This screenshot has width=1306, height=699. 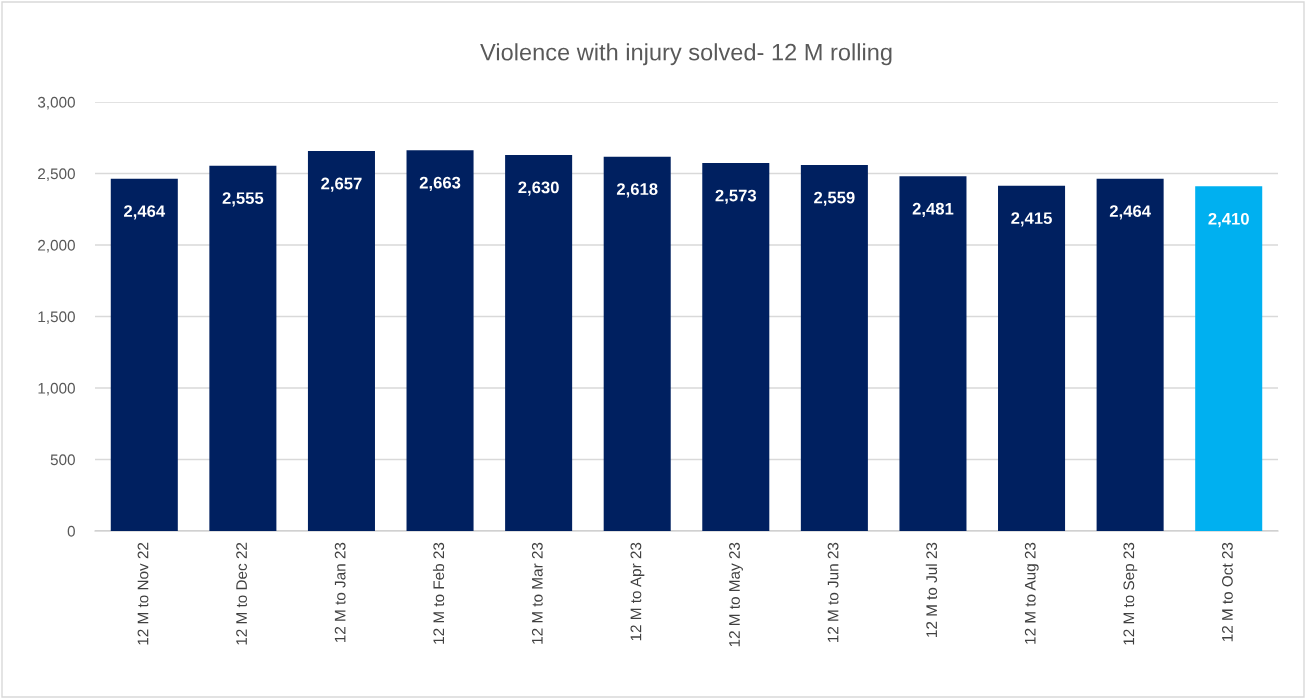 What do you see at coordinates (834, 198) in the screenshot?
I see `data-label: 2,559` at bounding box center [834, 198].